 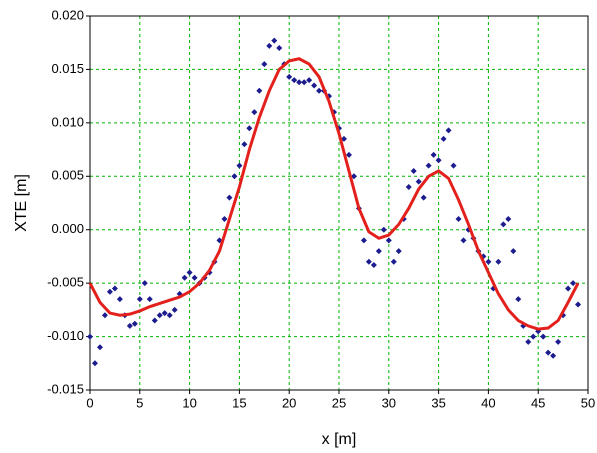 I want to click on y-tick-label: 0.010, so click(x=67, y=121).